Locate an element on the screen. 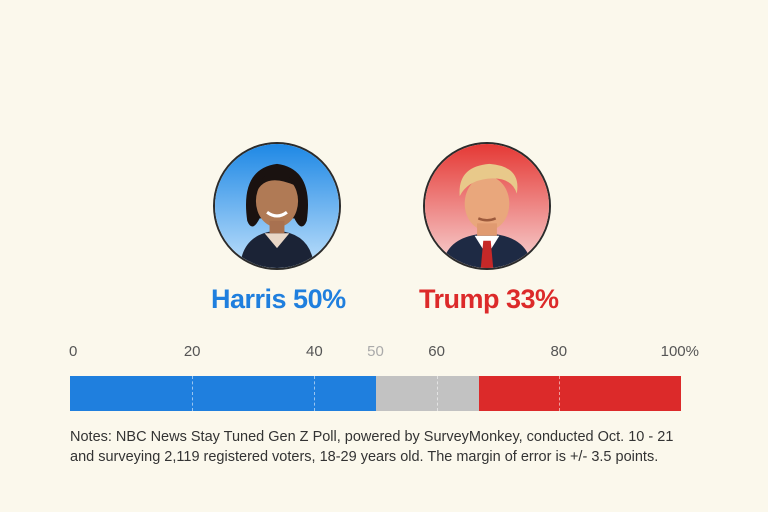 The height and width of the screenshot is (512, 768). tick-label-20: 20 is located at coordinates (192, 351).